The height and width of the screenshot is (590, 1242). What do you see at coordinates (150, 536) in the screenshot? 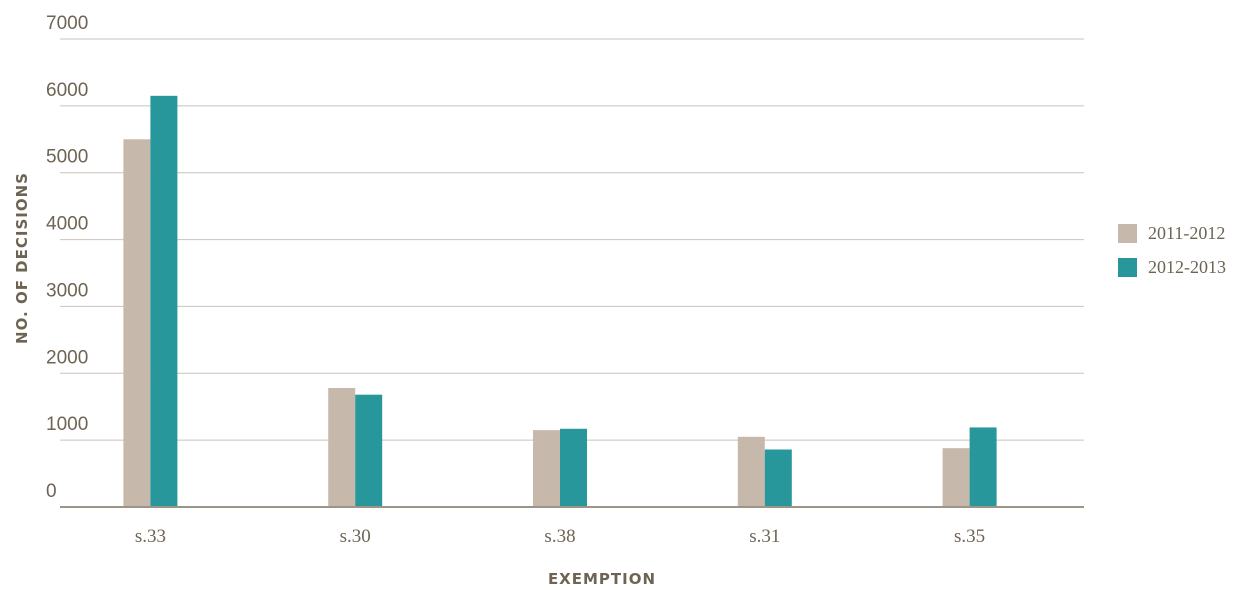
I see `x-tick-label: s.33` at bounding box center [150, 536].